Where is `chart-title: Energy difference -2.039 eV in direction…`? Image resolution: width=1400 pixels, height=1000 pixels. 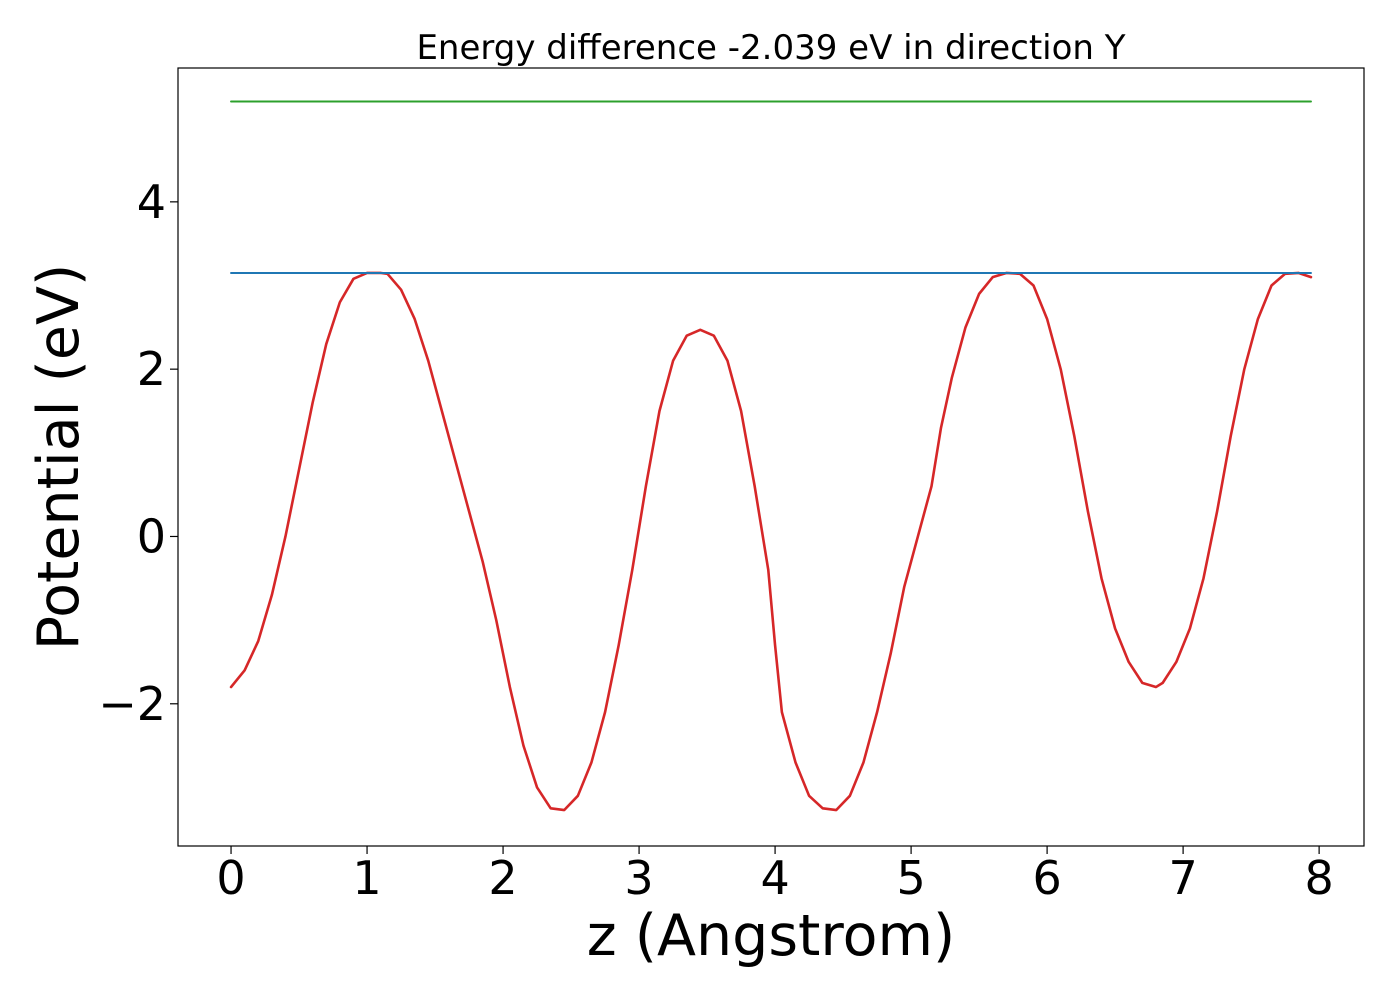 chart-title: Energy difference -2.039 eV in direction… is located at coordinates (770, 48).